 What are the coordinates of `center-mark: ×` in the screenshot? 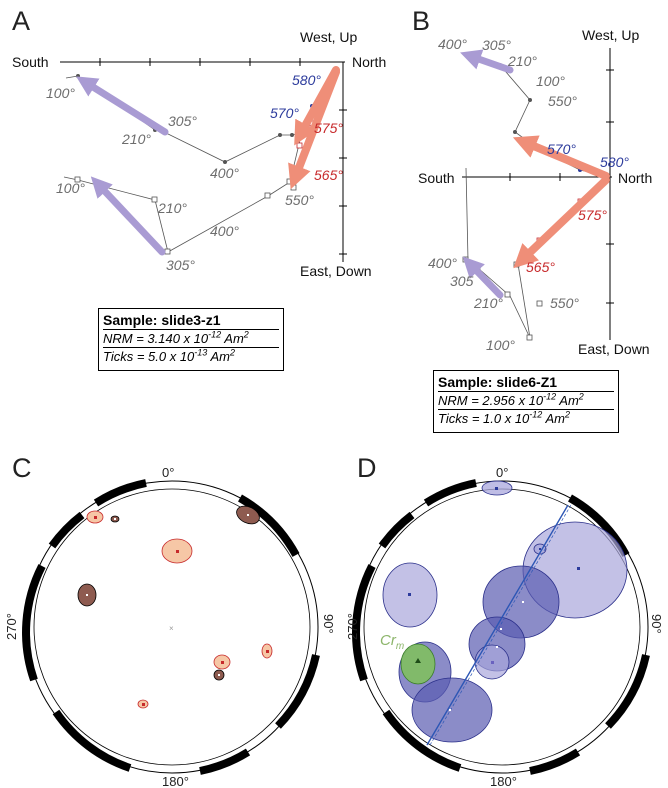 It's located at (171, 628).